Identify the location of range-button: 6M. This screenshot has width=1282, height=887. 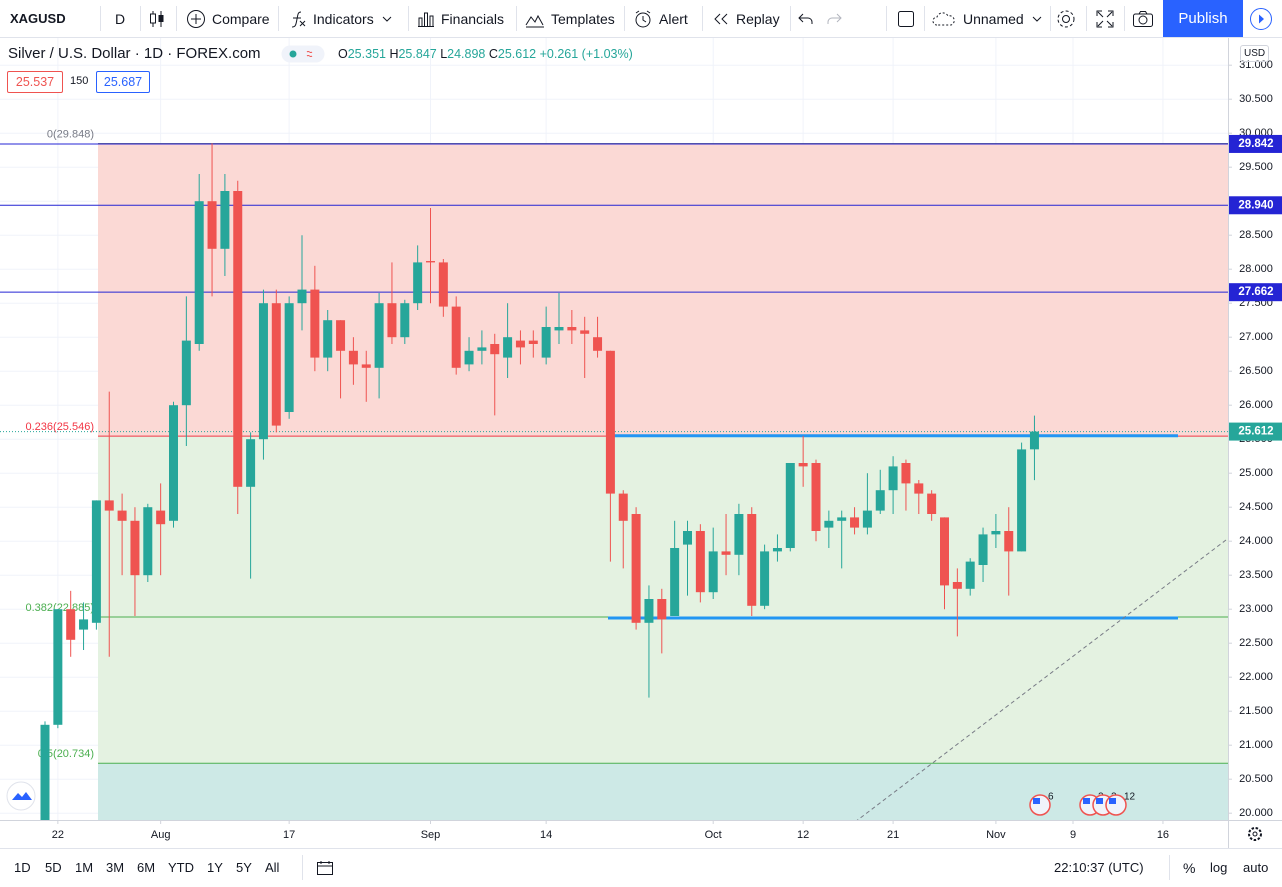
(146, 867).